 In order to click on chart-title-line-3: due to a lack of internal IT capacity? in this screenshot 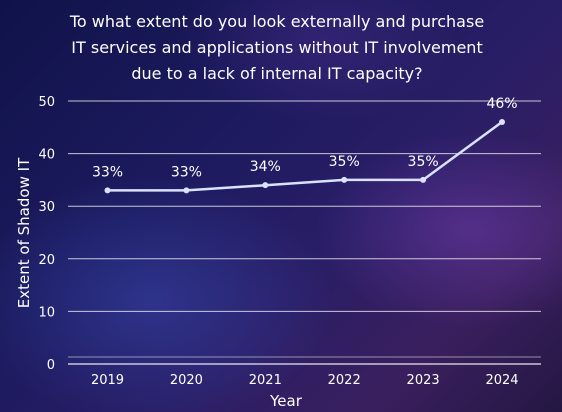, I will do `click(276, 73)`.